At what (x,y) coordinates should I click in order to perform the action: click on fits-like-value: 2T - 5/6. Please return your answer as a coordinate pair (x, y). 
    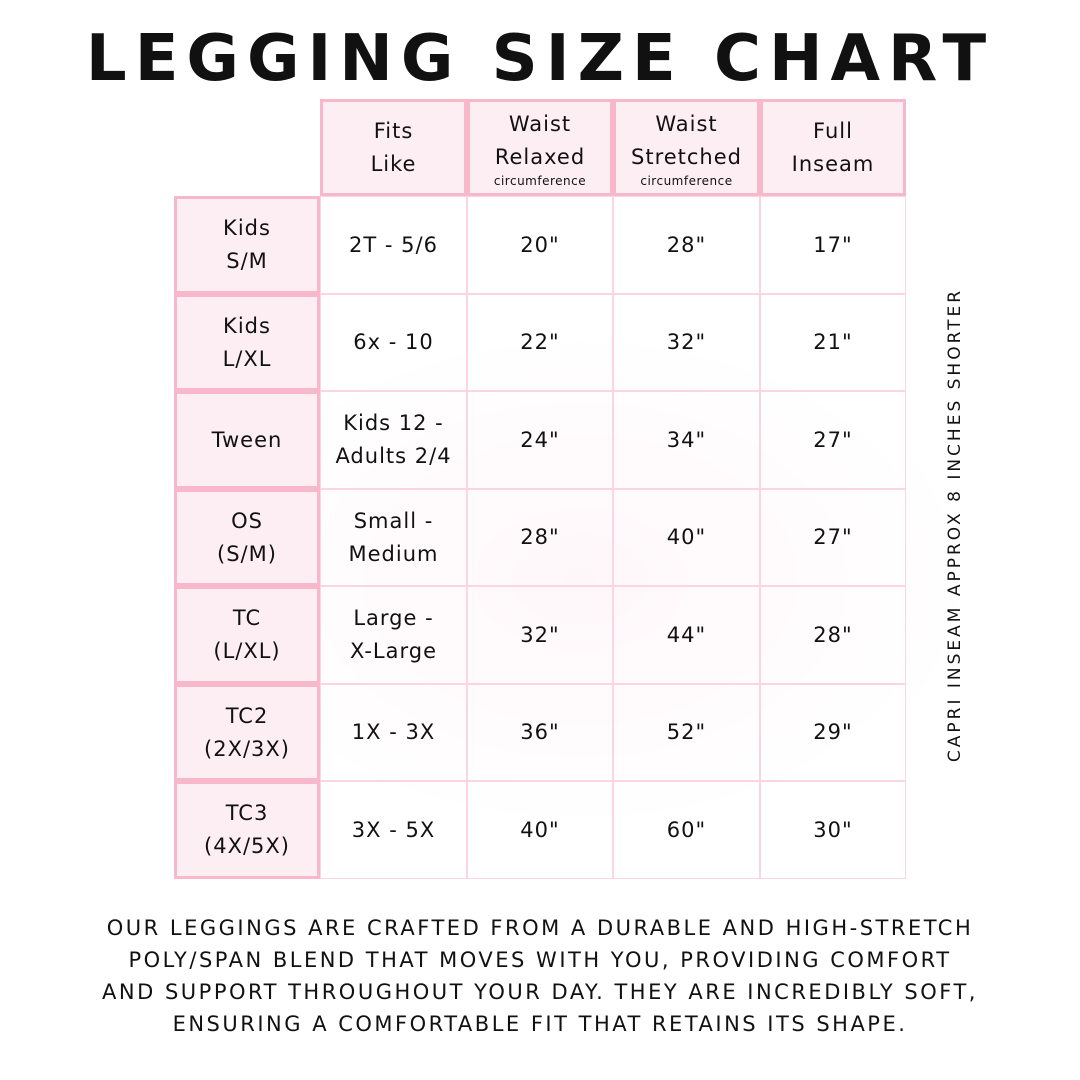
    Looking at the image, I should click on (393, 244).